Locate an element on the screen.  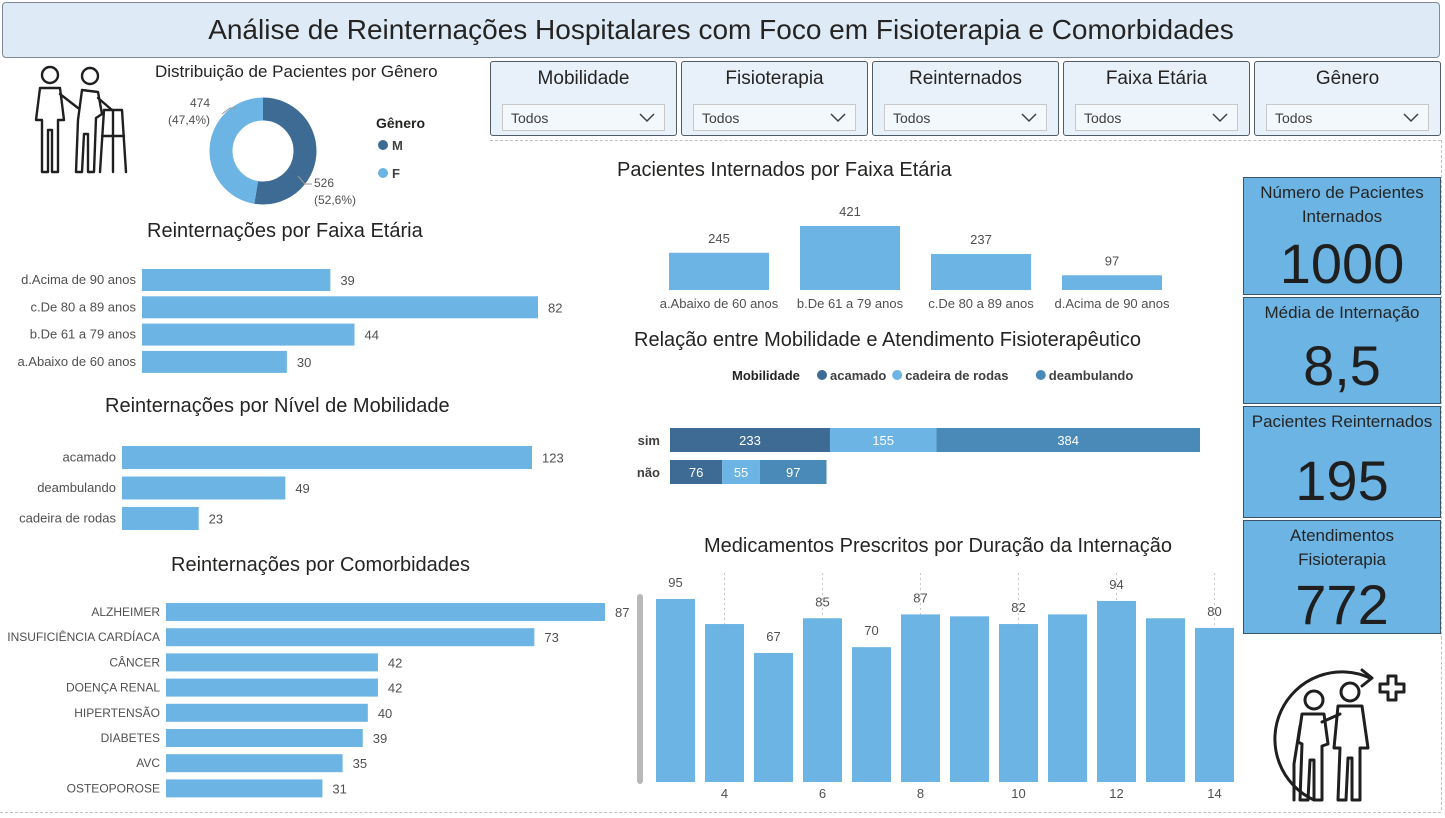
x-tick-label: 10 is located at coordinates (1018, 793).